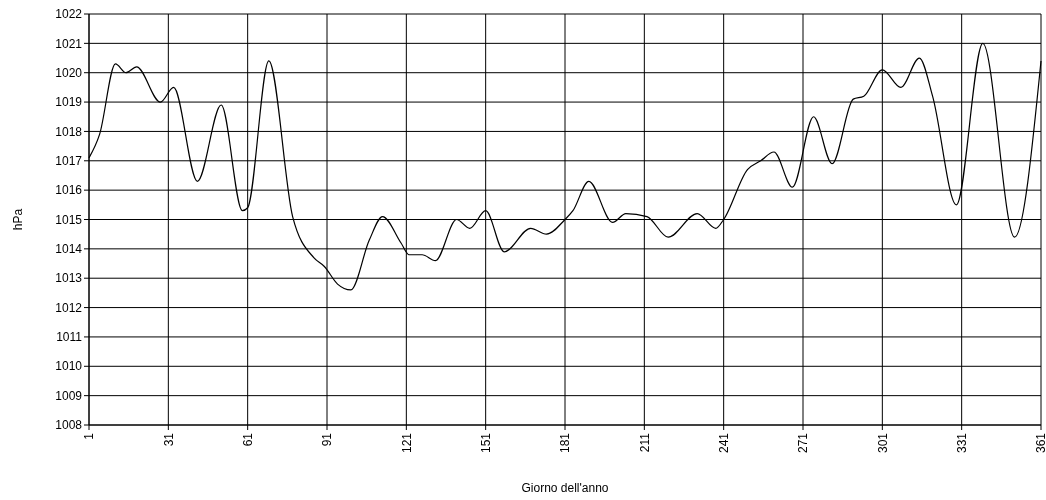 Image resolution: width=1046 pixels, height=500 pixels. Describe the element at coordinates (69, 190) in the screenshot. I see `y-tick-label: 1016` at that location.